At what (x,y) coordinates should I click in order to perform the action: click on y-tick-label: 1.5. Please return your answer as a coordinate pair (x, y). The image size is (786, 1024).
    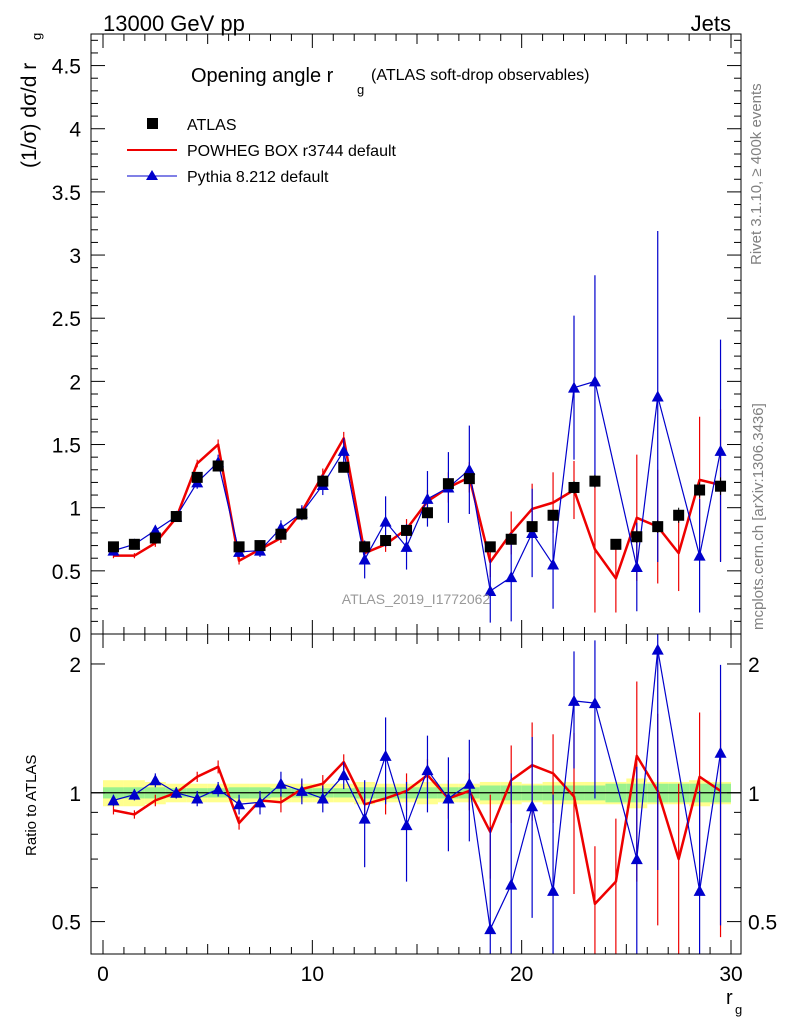
    Looking at the image, I should click on (66, 446).